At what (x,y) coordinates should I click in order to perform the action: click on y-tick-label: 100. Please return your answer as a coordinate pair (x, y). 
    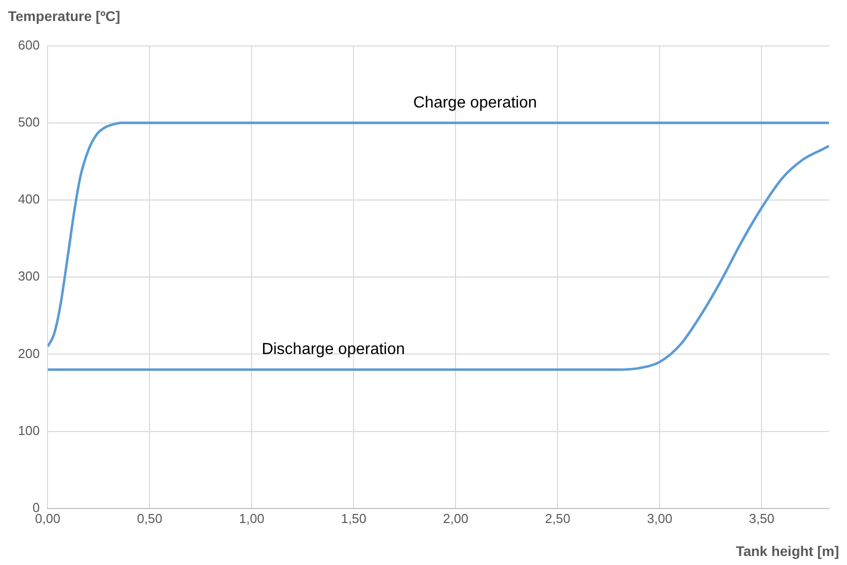
    Looking at the image, I should click on (29, 430).